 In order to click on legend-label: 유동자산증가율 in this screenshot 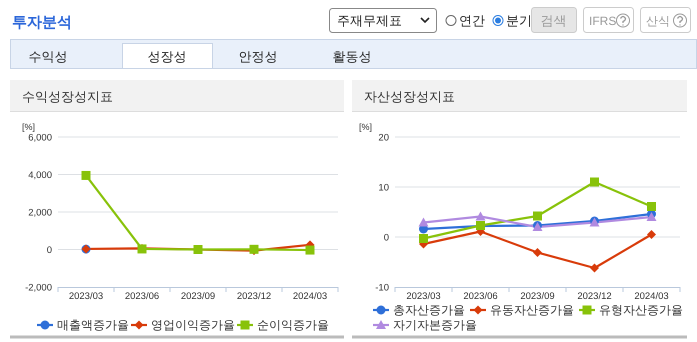, I will do `click(532, 310)`.